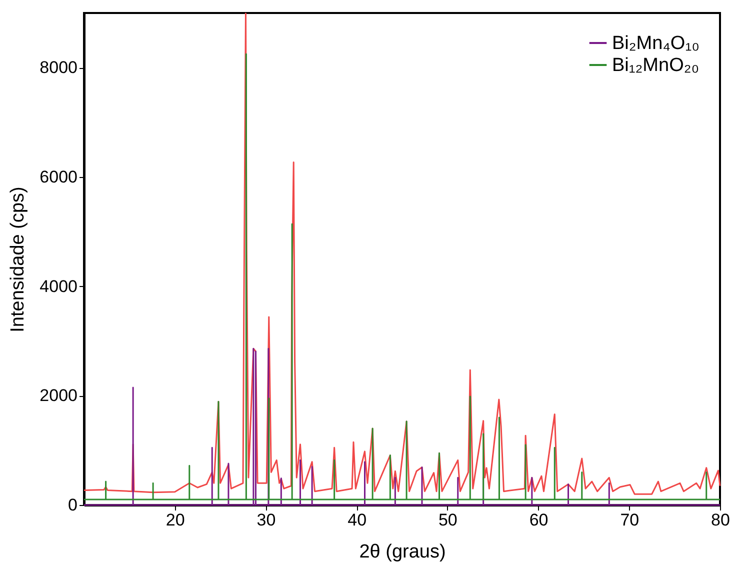 This screenshot has height=567, width=744. Describe the element at coordinates (402, 552) in the screenshot. I see `x-axis-title: 2θ (graus)` at that location.